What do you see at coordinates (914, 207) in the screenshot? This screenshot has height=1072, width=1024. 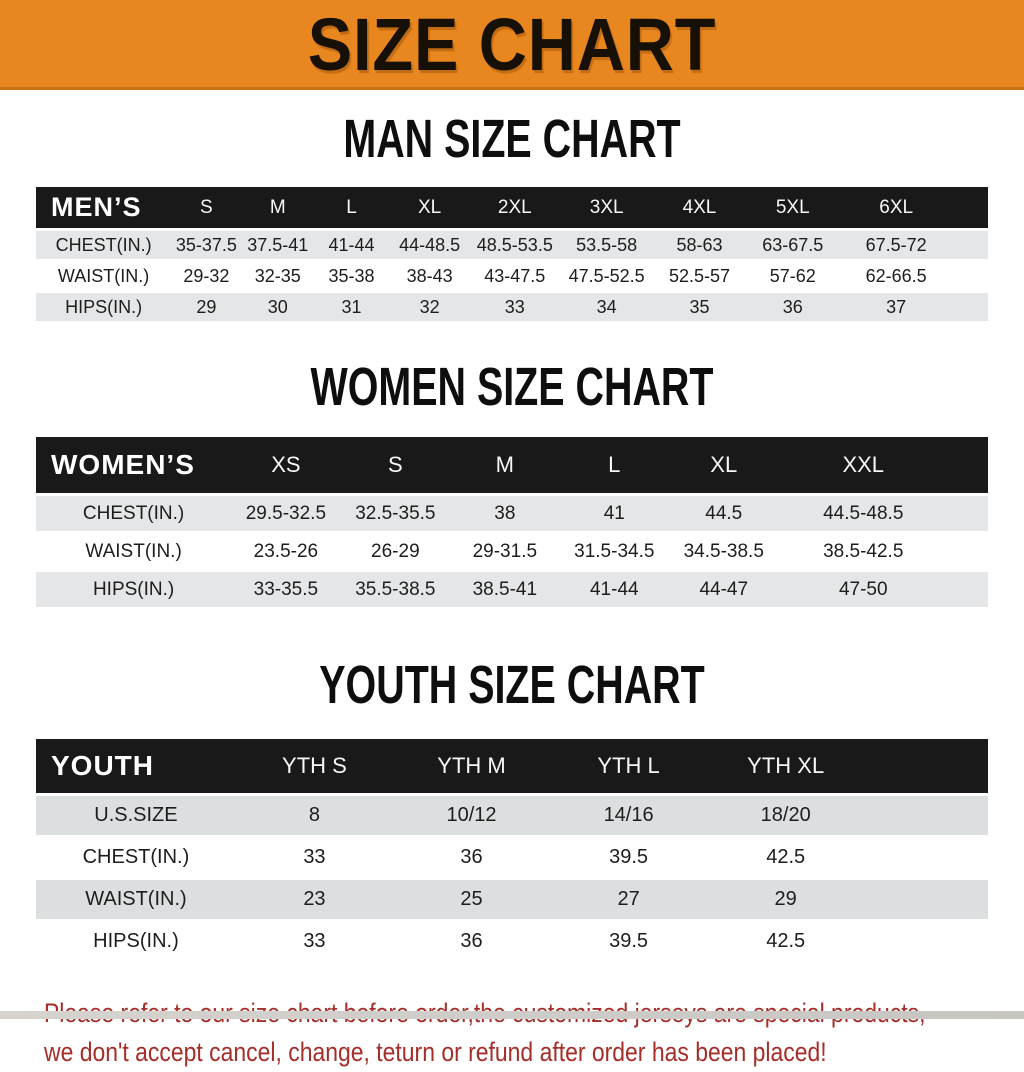 I see `size-label: 6XL` at bounding box center [914, 207].